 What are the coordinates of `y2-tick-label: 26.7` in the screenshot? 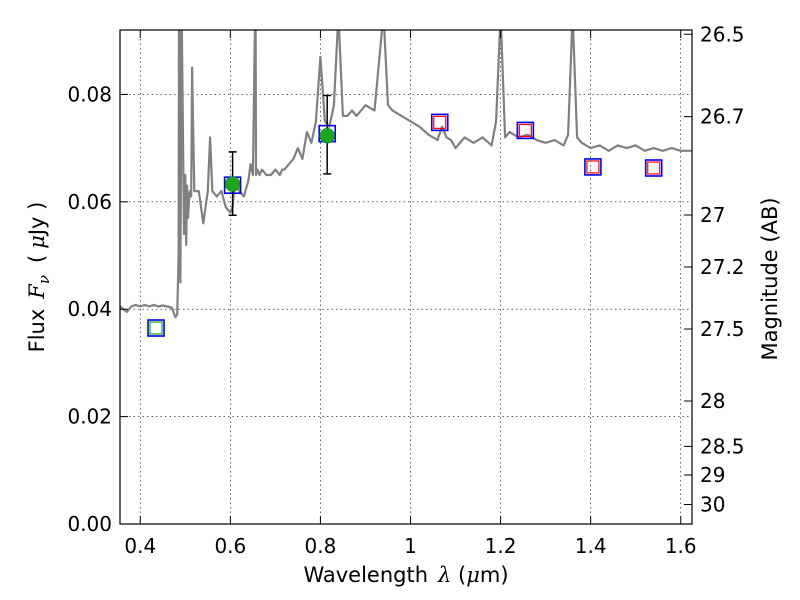 It's located at (722, 117).